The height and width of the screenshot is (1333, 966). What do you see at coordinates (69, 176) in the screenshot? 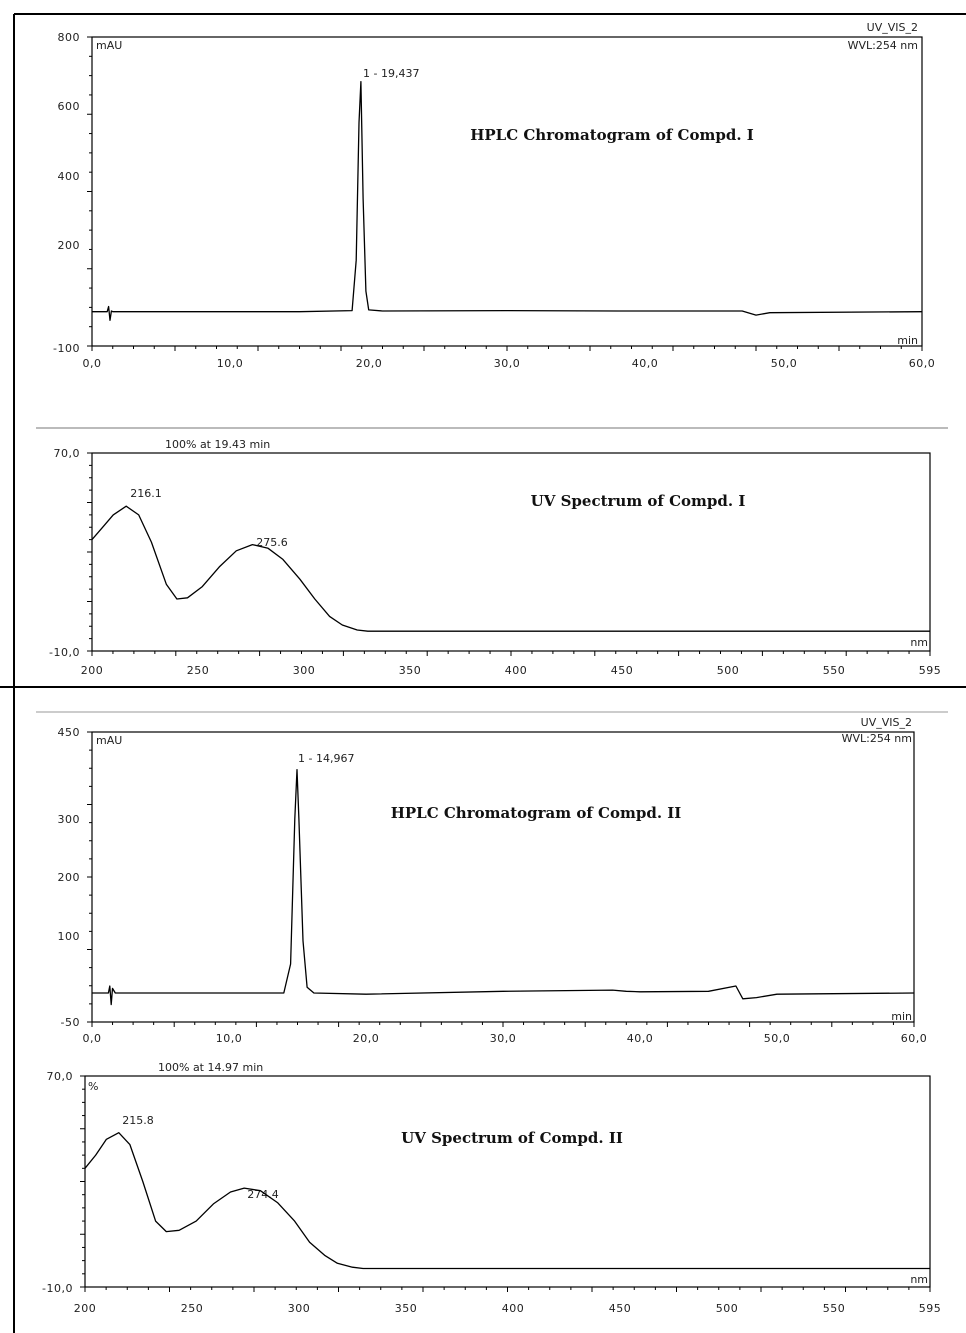
I see `y-tick-label: 400` at bounding box center [69, 176].